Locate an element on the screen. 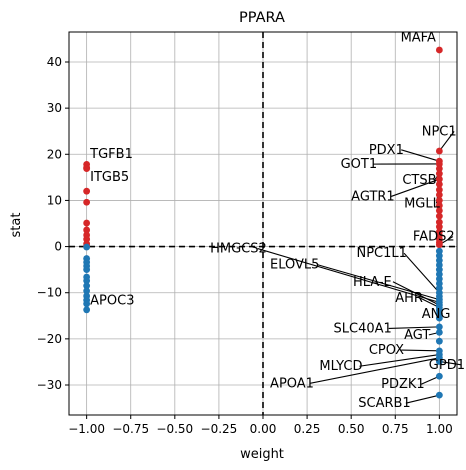  x-axis-title: weight is located at coordinates (262, 454).